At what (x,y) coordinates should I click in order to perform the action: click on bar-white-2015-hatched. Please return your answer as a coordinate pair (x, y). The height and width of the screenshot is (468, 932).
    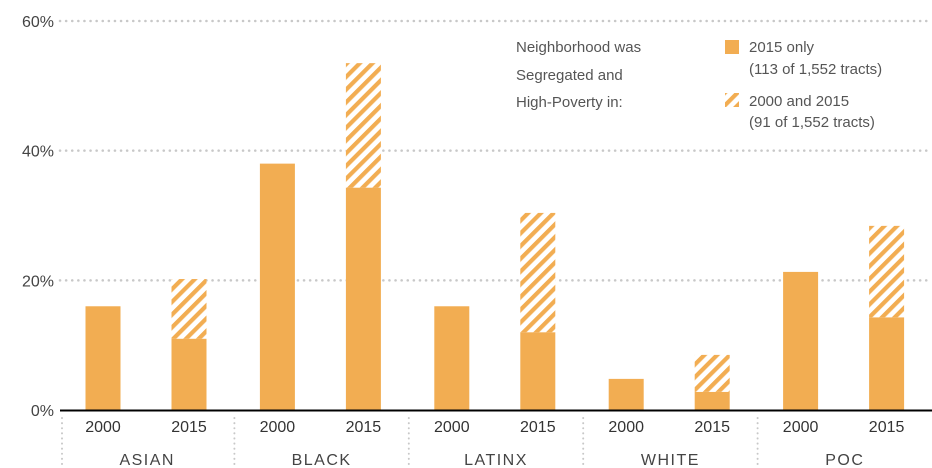
    Looking at the image, I should click on (712, 373).